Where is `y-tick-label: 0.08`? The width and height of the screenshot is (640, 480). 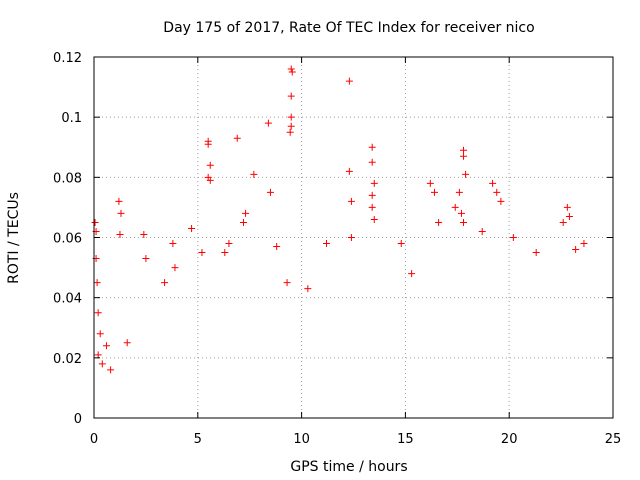 y-tick-label: 0.08 is located at coordinates (67, 178).